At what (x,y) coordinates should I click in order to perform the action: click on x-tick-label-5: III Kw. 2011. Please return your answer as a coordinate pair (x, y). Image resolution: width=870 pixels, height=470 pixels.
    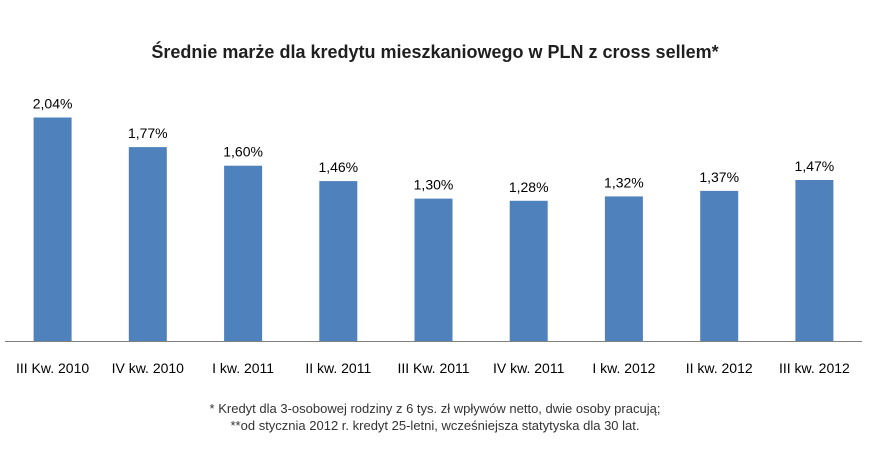
    Looking at the image, I should click on (433, 368).